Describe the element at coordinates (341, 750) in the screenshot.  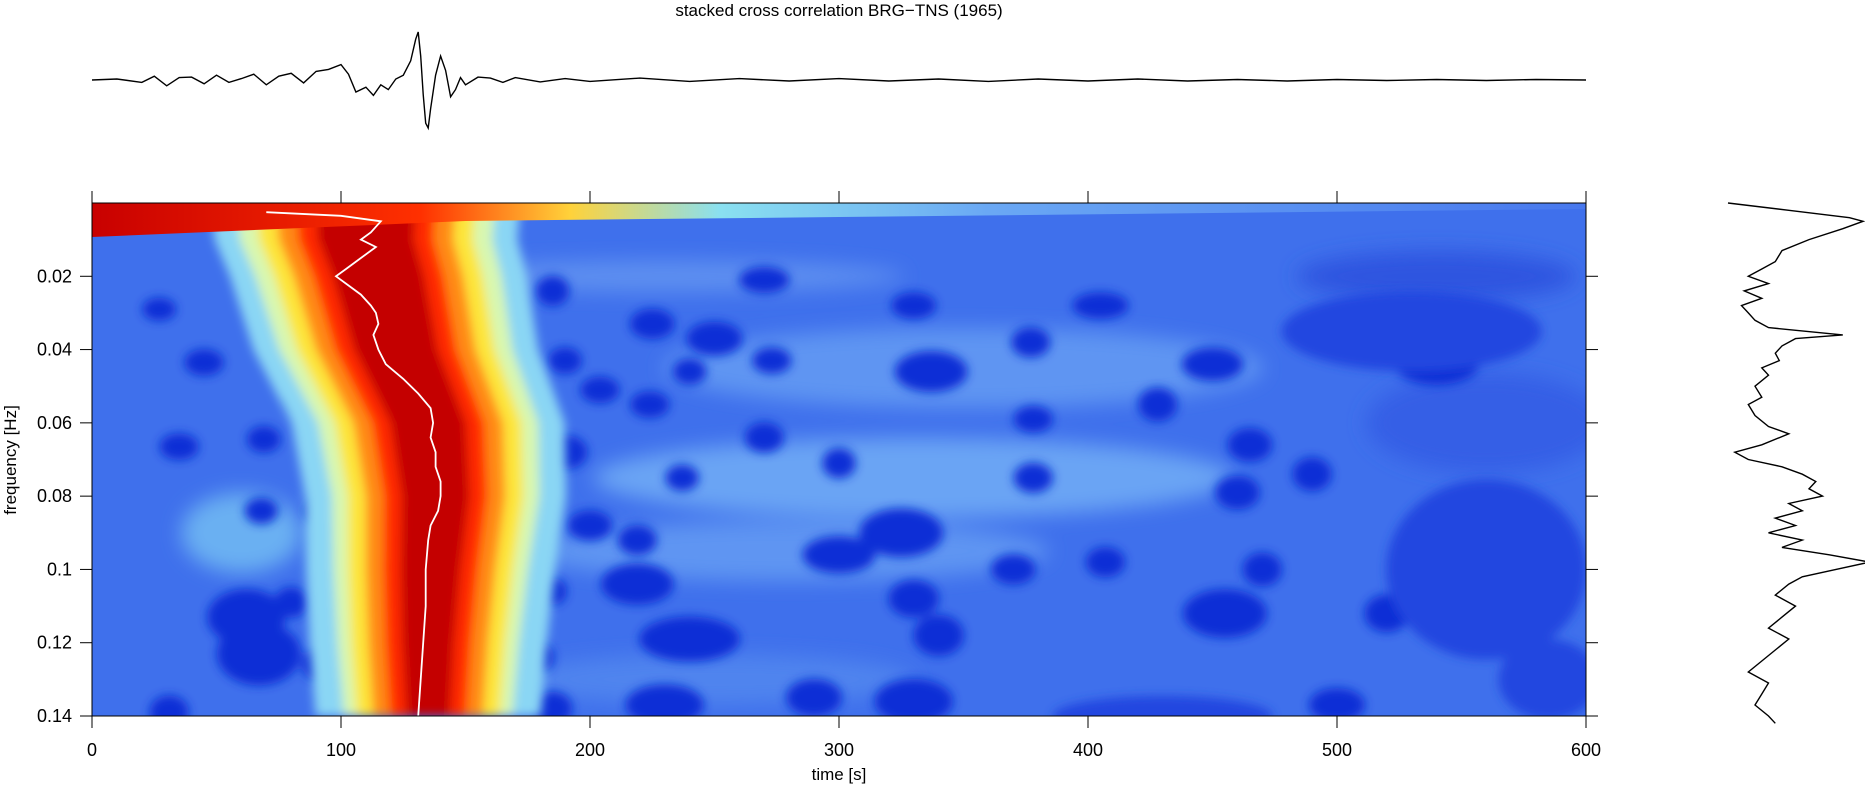
I see `x-tick-label: 100` at that location.